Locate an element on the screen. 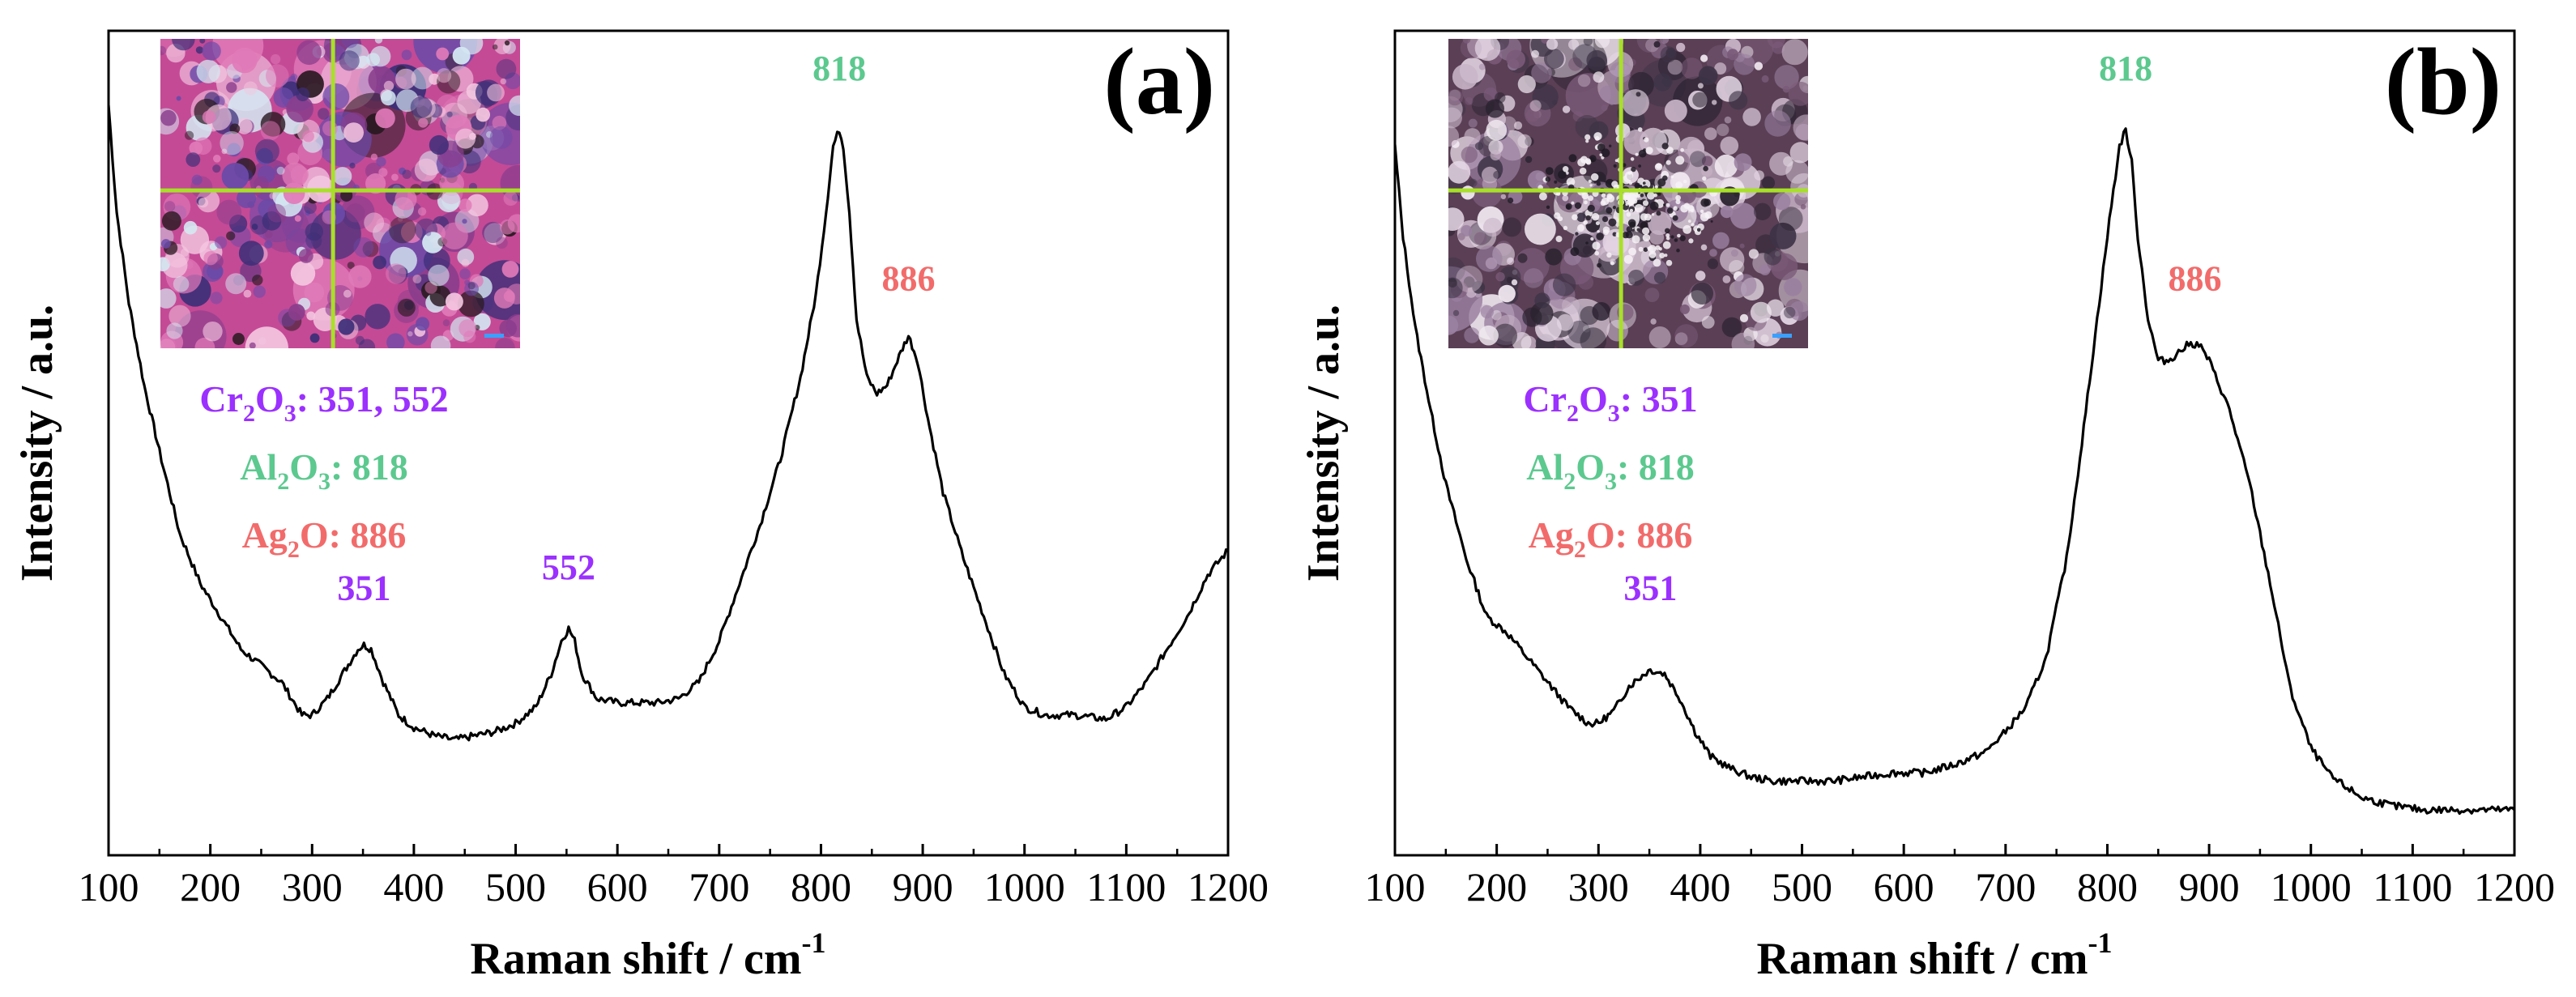 Image resolution: width=2576 pixels, height=997 pixels. x-axis-title-a: Raman shift / cm-1 is located at coordinates (647, 955).